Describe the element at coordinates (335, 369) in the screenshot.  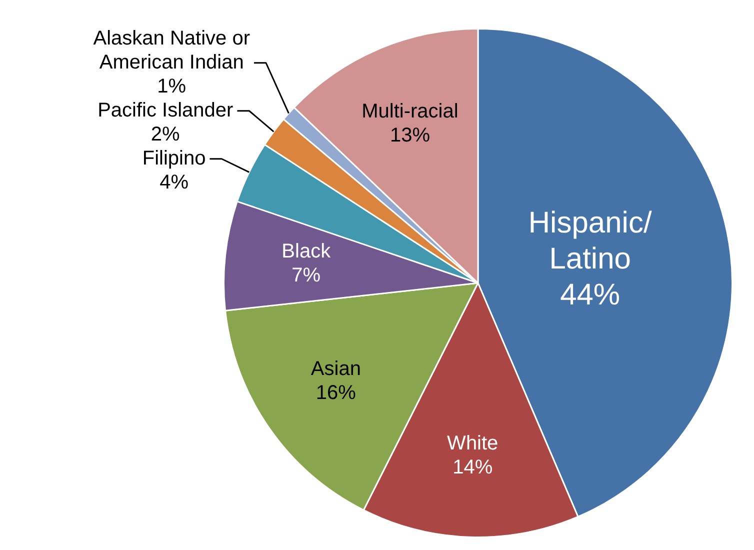
I see `slice-label: Asian` at that location.